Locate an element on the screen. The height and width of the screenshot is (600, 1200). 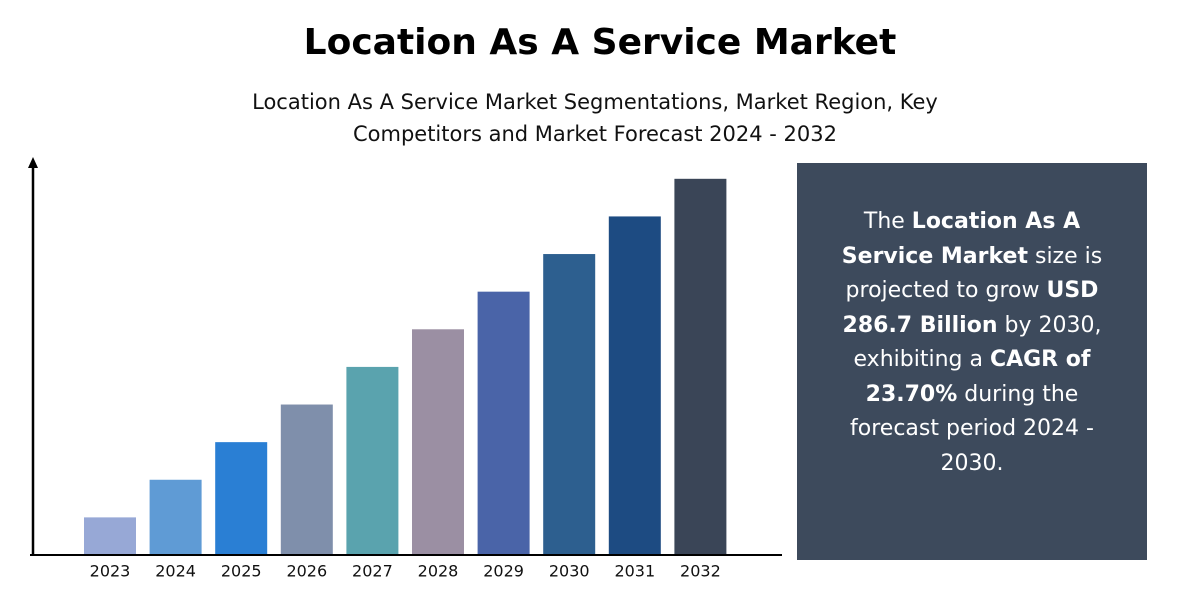
x-tick-label: 2032 is located at coordinates (700, 571).